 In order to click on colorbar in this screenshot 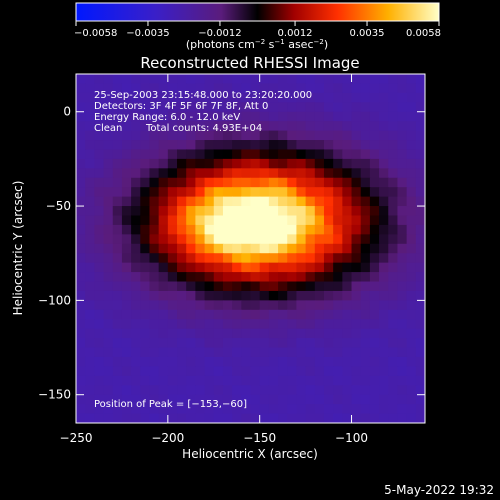, I will do `click(257, 12)`.